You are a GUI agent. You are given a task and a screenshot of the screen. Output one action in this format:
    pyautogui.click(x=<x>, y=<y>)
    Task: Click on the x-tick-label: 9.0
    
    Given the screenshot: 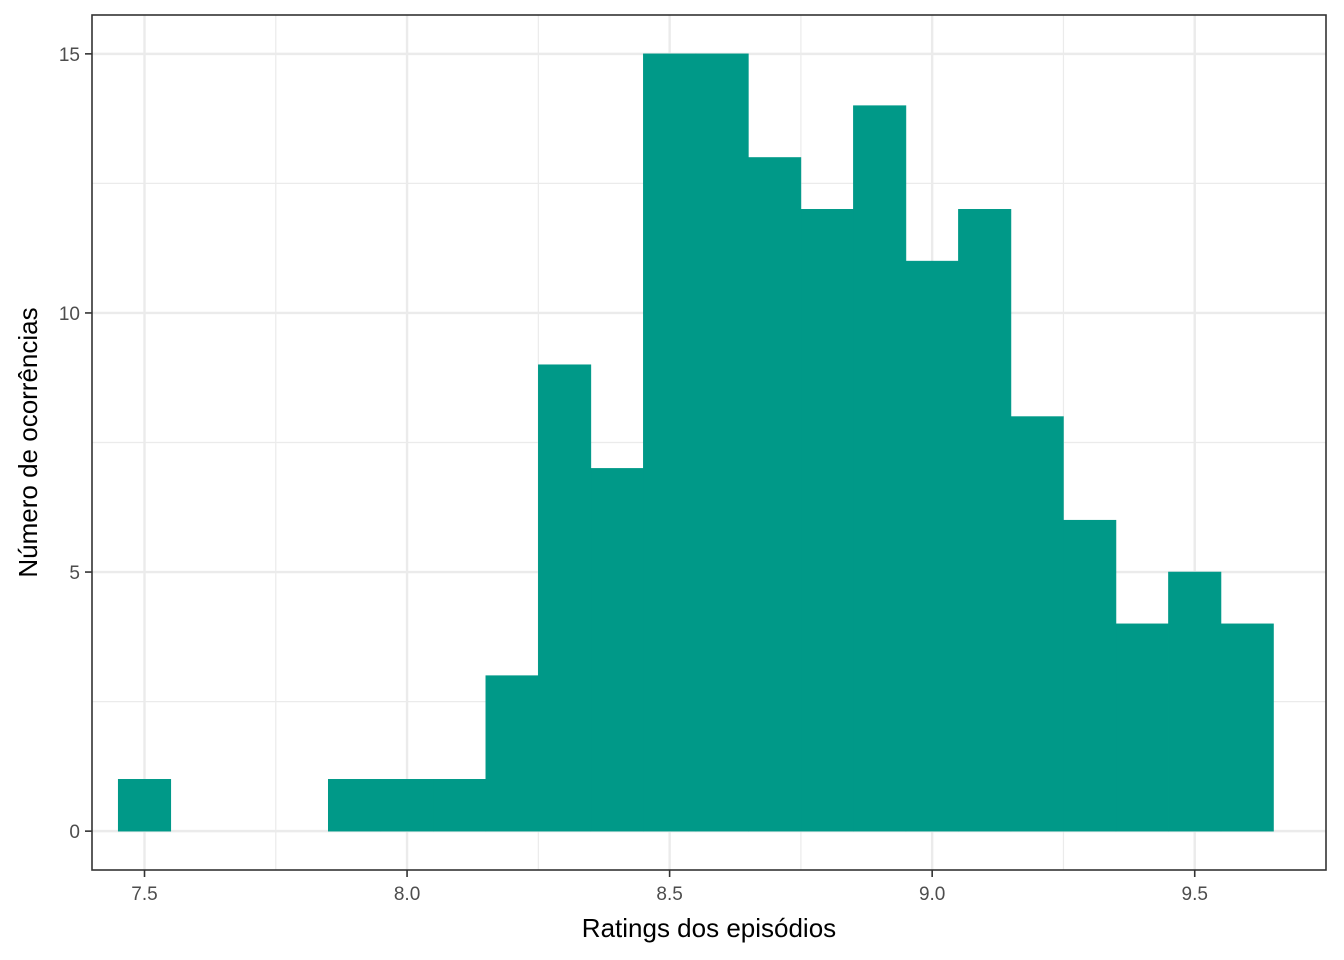 What is the action you would take?
    pyautogui.click(x=932, y=894)
    